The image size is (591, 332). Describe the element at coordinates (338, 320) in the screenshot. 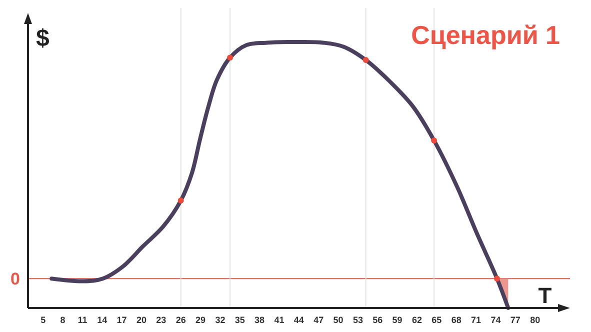

I see `x-tick-label: 50` at that location.